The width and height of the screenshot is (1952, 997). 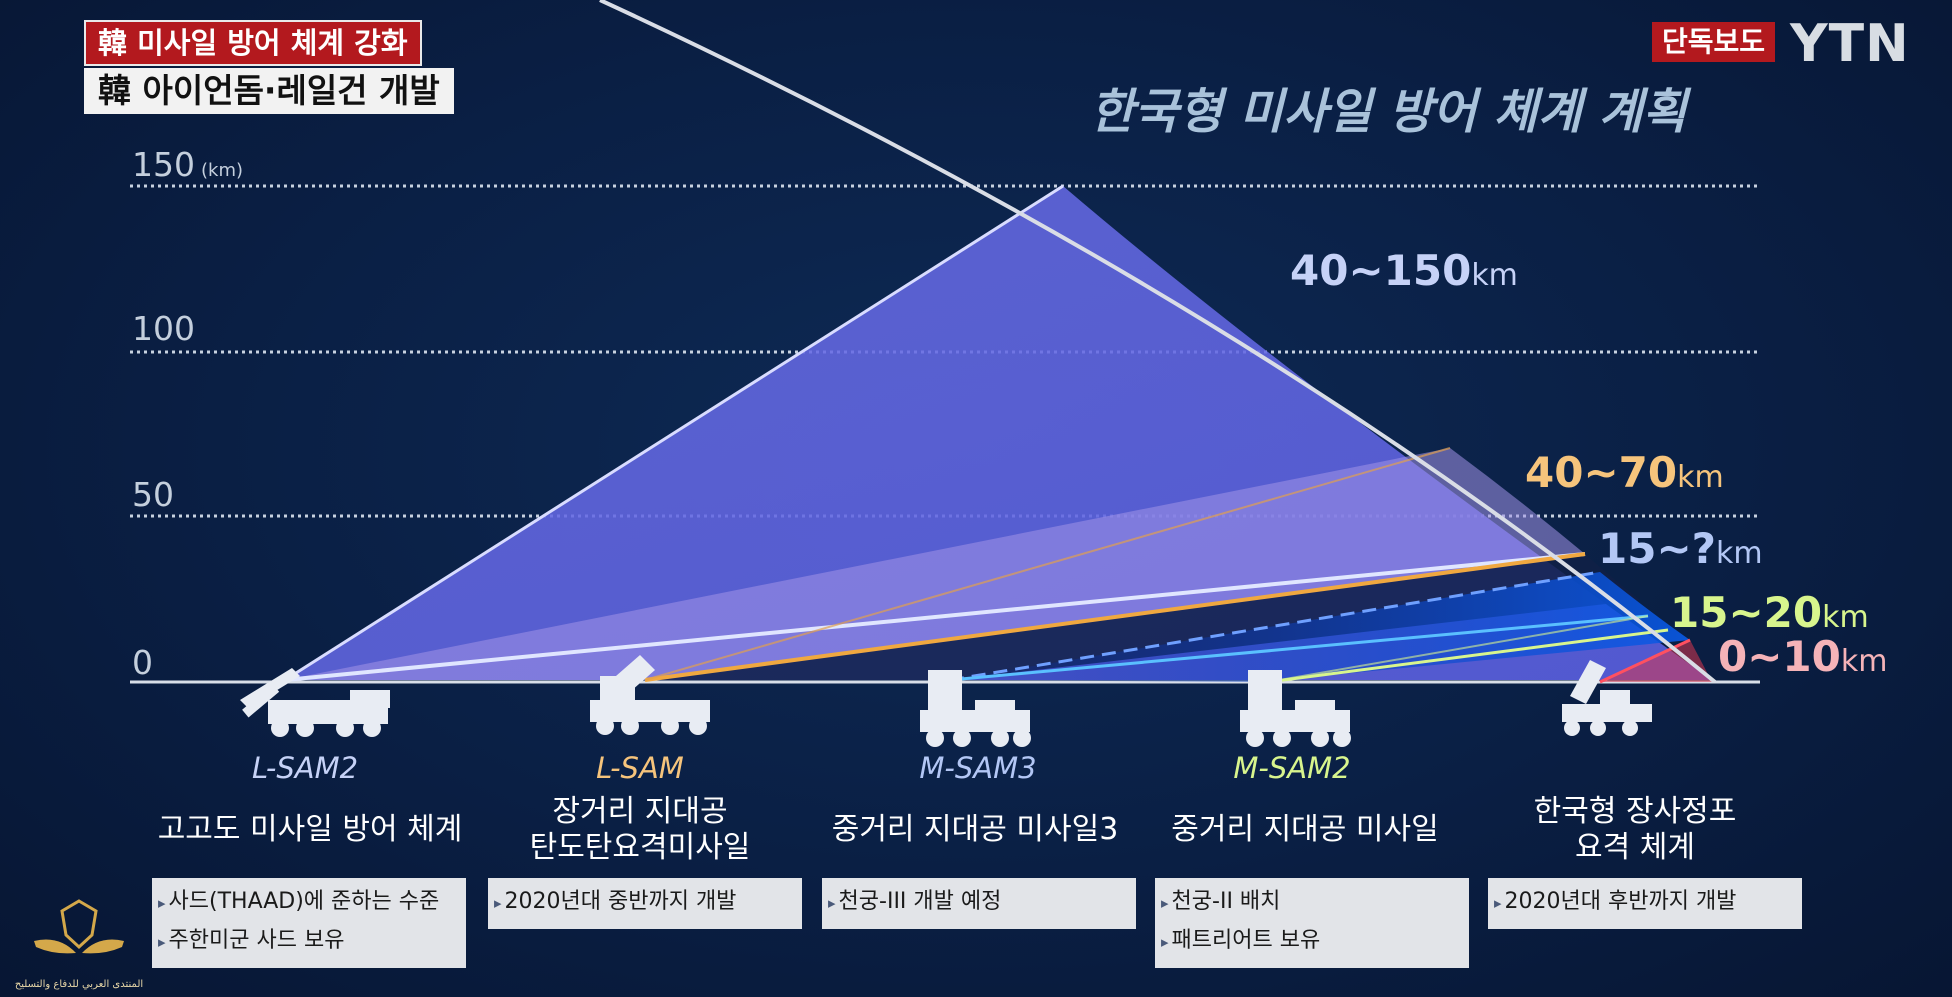 What do you see at coordinates (1850, 44) in the screenshot?
I see `ytn-logo: YTN` at bounding box center [1850, 44].